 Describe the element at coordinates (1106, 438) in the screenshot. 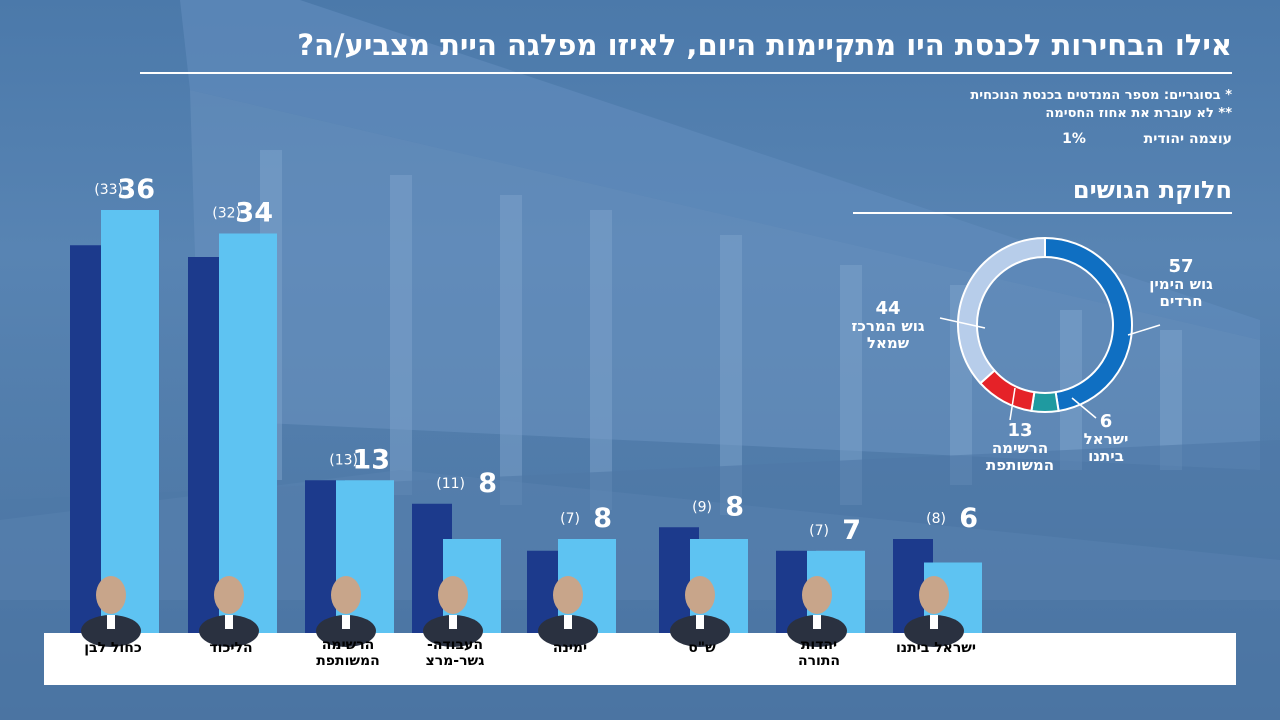

I see `donut-slice-label: 6 ישראל ביתנו` at that location.